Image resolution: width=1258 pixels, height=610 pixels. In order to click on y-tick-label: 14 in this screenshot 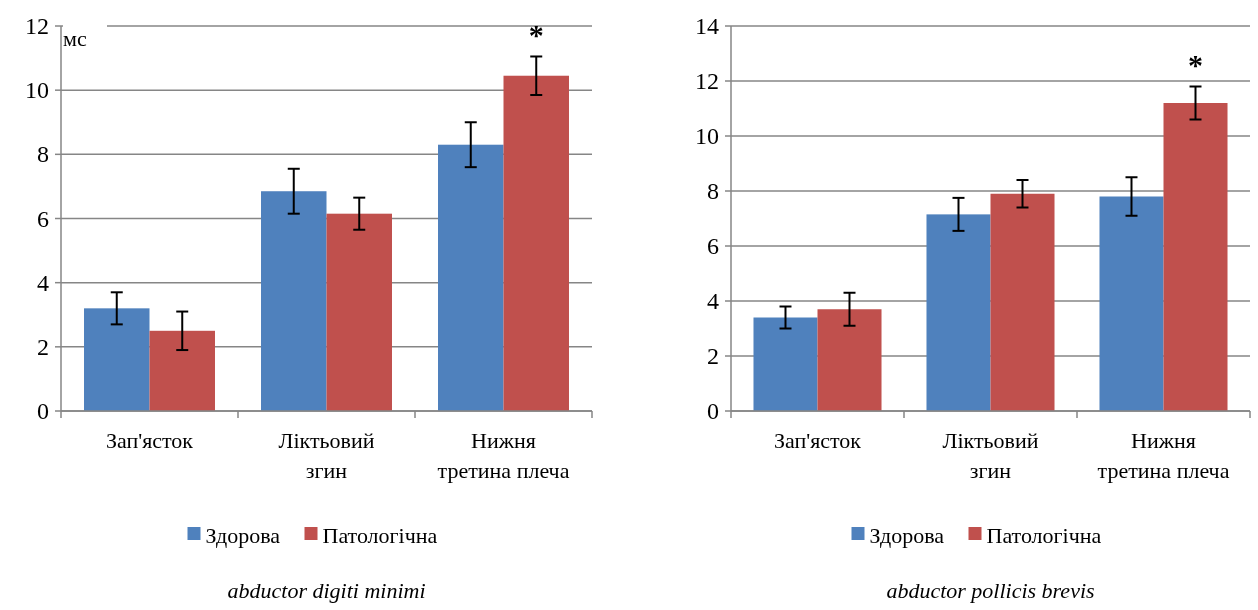, I will do `click(707, 26)`.